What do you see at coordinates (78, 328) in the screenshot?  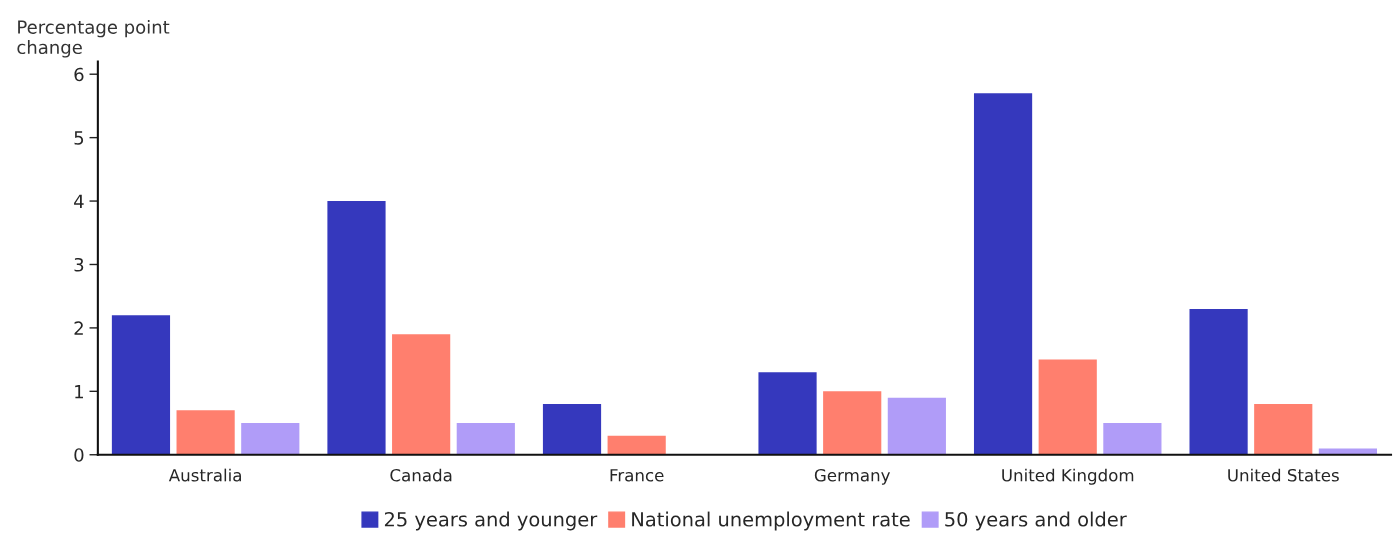 I see `y-tick-label: 2` at bounding box center [78, 328].